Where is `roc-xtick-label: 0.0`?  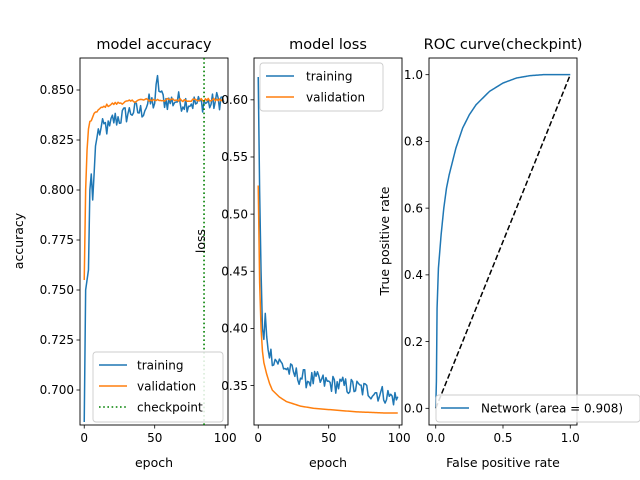 roc-xtick-label: 0.0 is located at coordinates (435, 438).